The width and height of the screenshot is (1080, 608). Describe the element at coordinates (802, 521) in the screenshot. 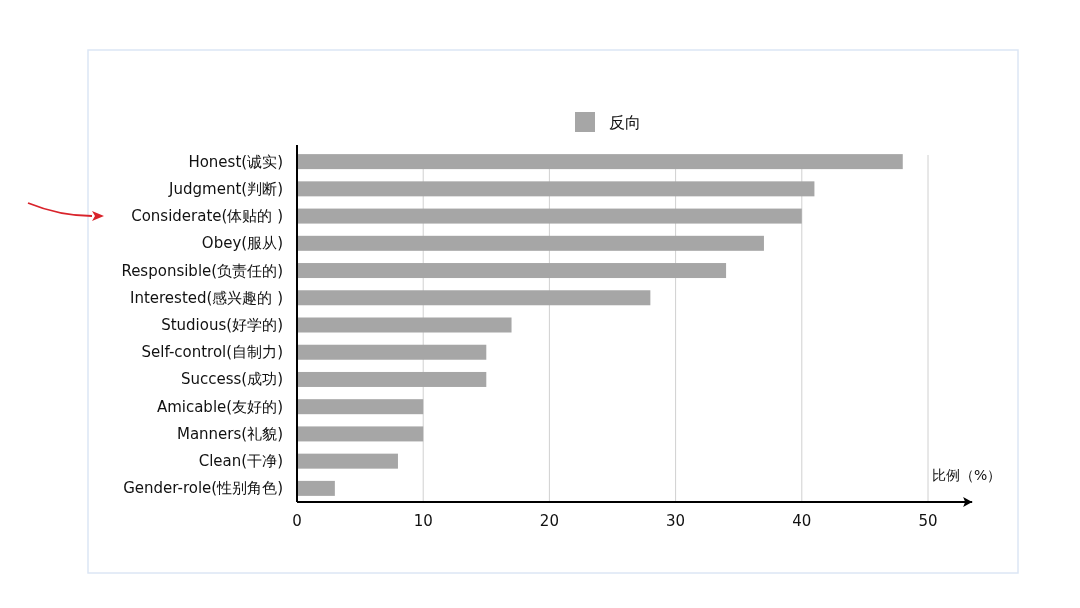

I see `x-tick-label: 40` at that location.